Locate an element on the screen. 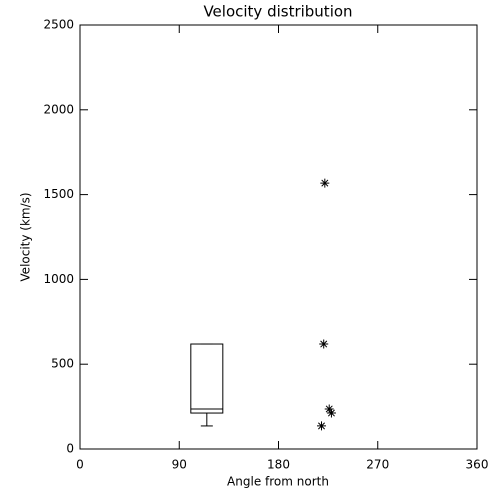  y-tick-label: 0 is located at coordinates (70, 449).